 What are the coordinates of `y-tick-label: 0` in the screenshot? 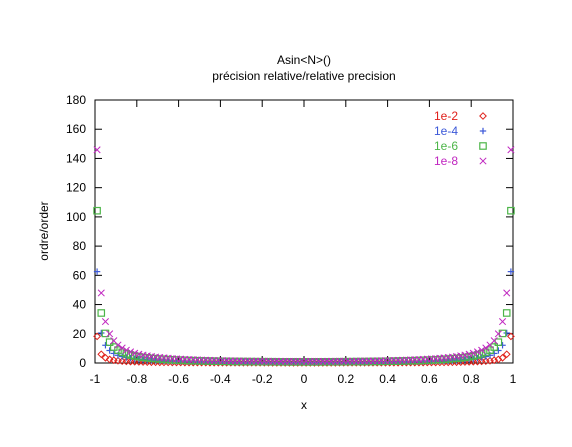 It's located at (82, 363).